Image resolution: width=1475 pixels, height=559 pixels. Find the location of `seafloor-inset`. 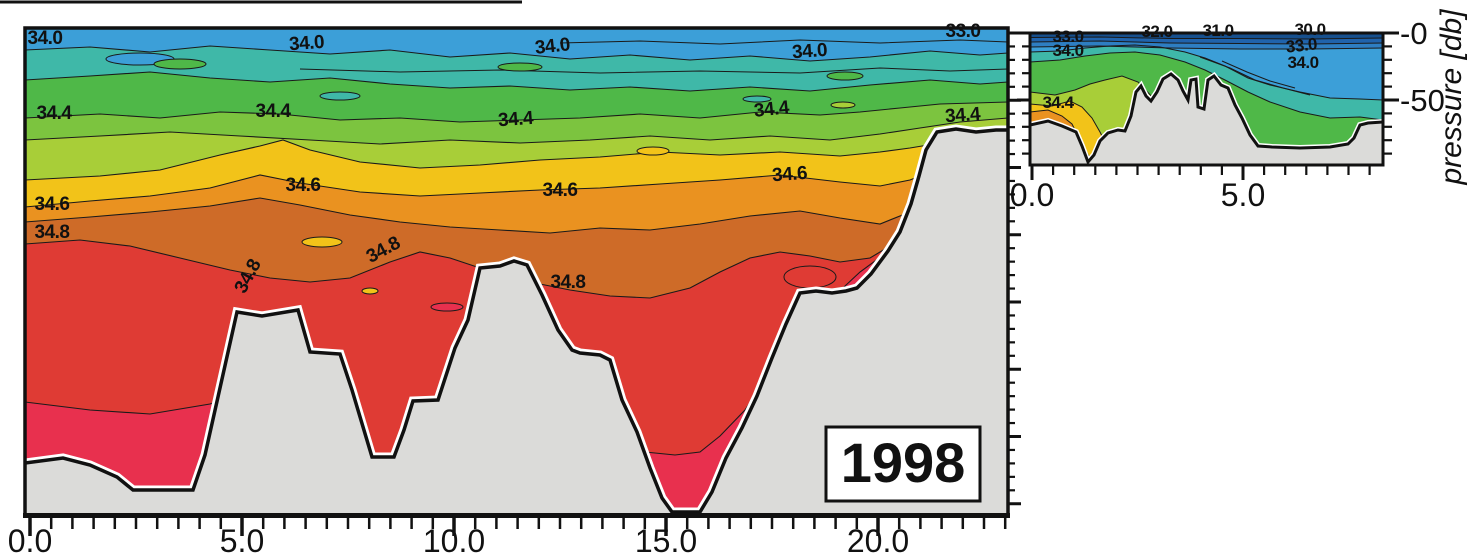

seafloor-inset is located at coordinates (1206, 117).